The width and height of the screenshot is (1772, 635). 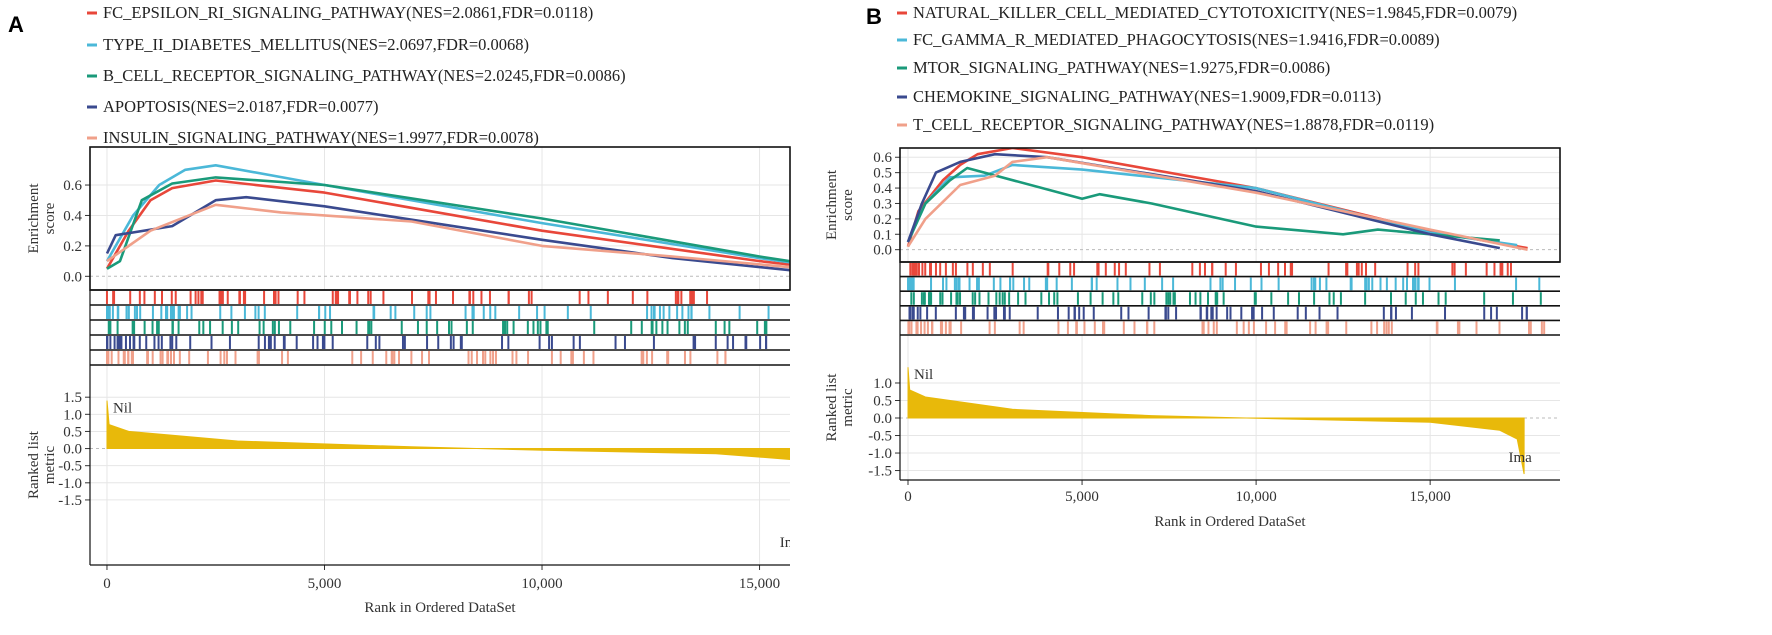 I want to click on panel-label: B, so click(x=874, y=16).